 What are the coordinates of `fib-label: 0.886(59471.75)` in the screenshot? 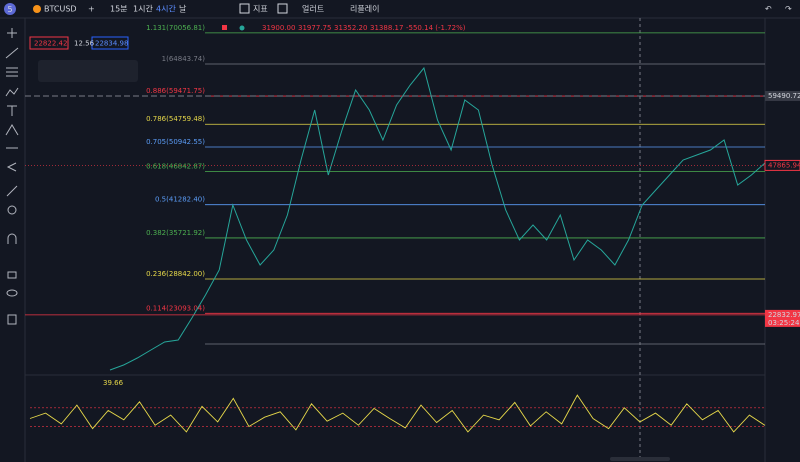 It's located at (175, 91).